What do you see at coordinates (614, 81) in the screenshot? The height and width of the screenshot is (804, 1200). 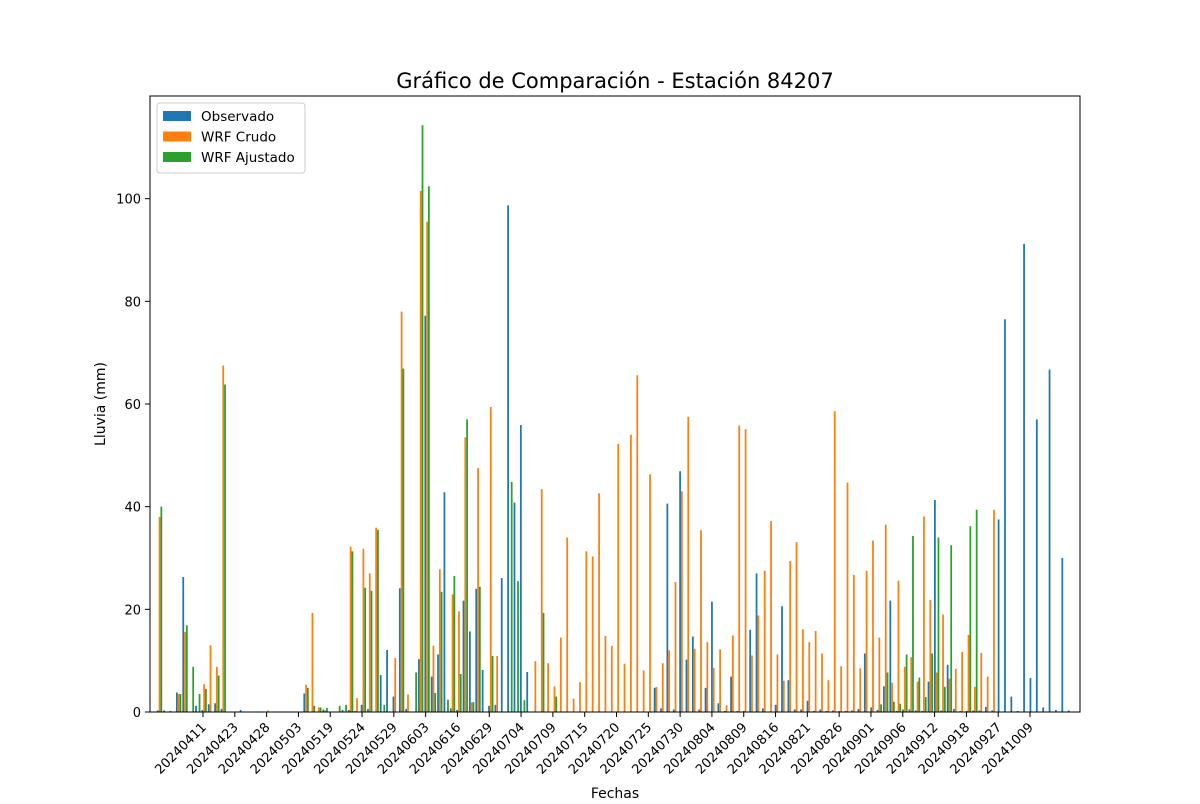 I see `chart-title: Gráfico de Comparación - Estación 84207` at bounding box center [614, 81].